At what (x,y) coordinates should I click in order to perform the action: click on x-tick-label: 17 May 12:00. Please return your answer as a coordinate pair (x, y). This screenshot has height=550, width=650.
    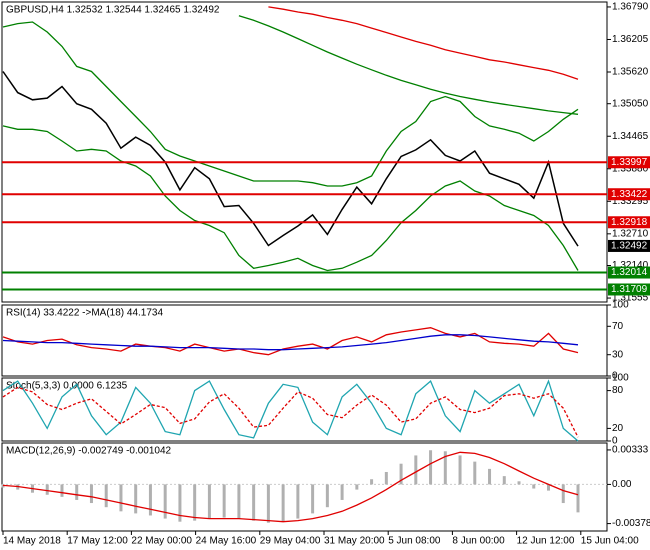
    Looking at the image, I should click on (97, 541).